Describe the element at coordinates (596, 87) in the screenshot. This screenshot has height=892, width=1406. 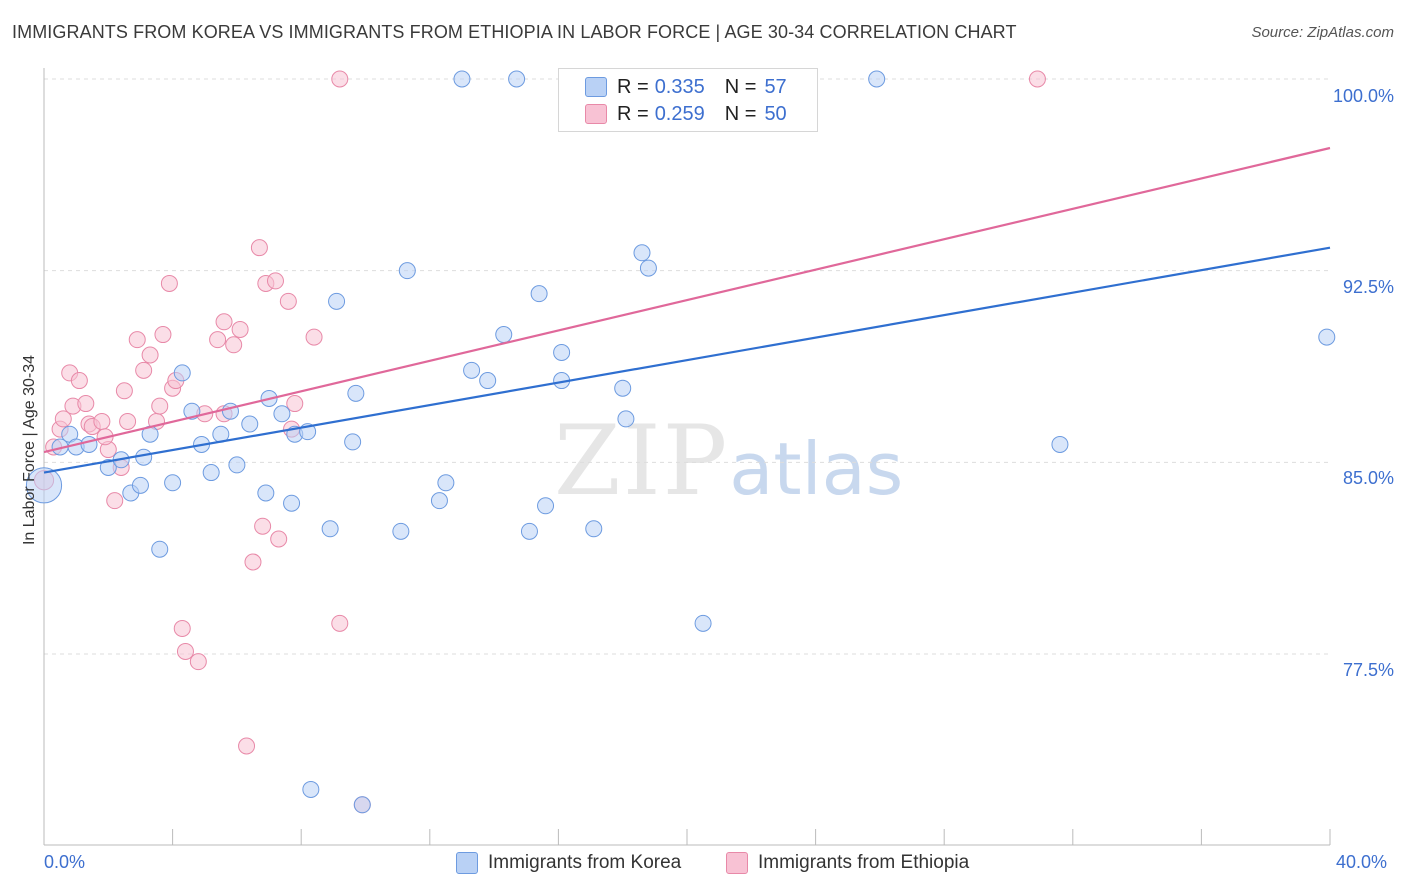
I see `legend-swatch-korea` at that location.